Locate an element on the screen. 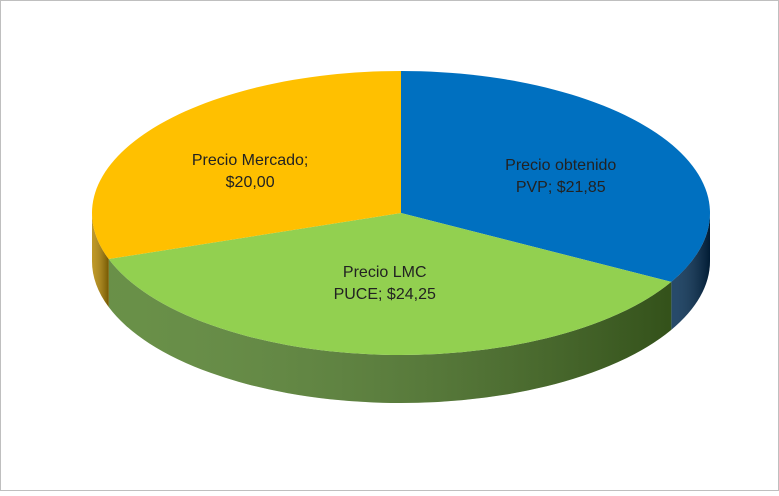  data-label: PUCE; $24,25 is located at coordinates (385, 294).